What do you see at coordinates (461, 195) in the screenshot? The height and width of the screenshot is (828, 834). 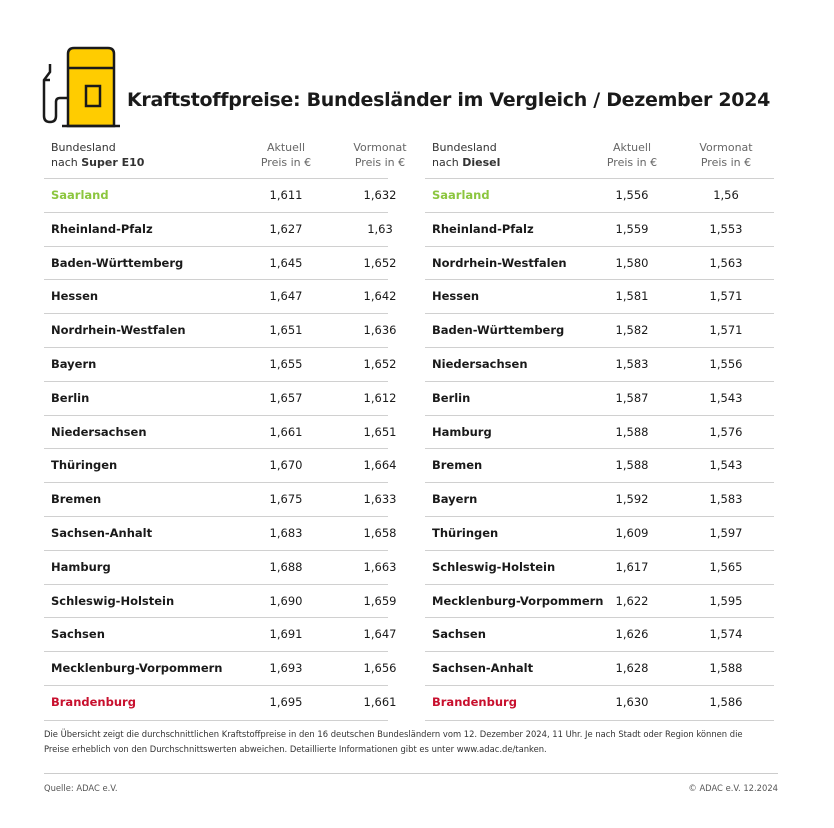 I see `state-name: Saarland` at bounding box center [461, 195].